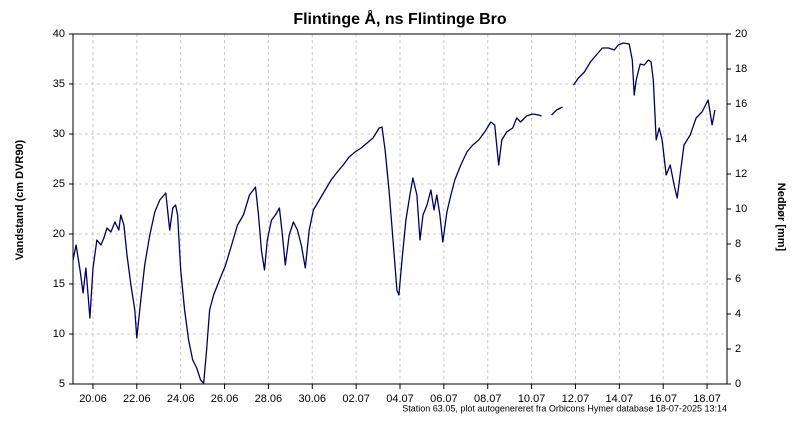 The image size is (800, 425). I want to click on y-tick-label: 10, so click(59, 334).